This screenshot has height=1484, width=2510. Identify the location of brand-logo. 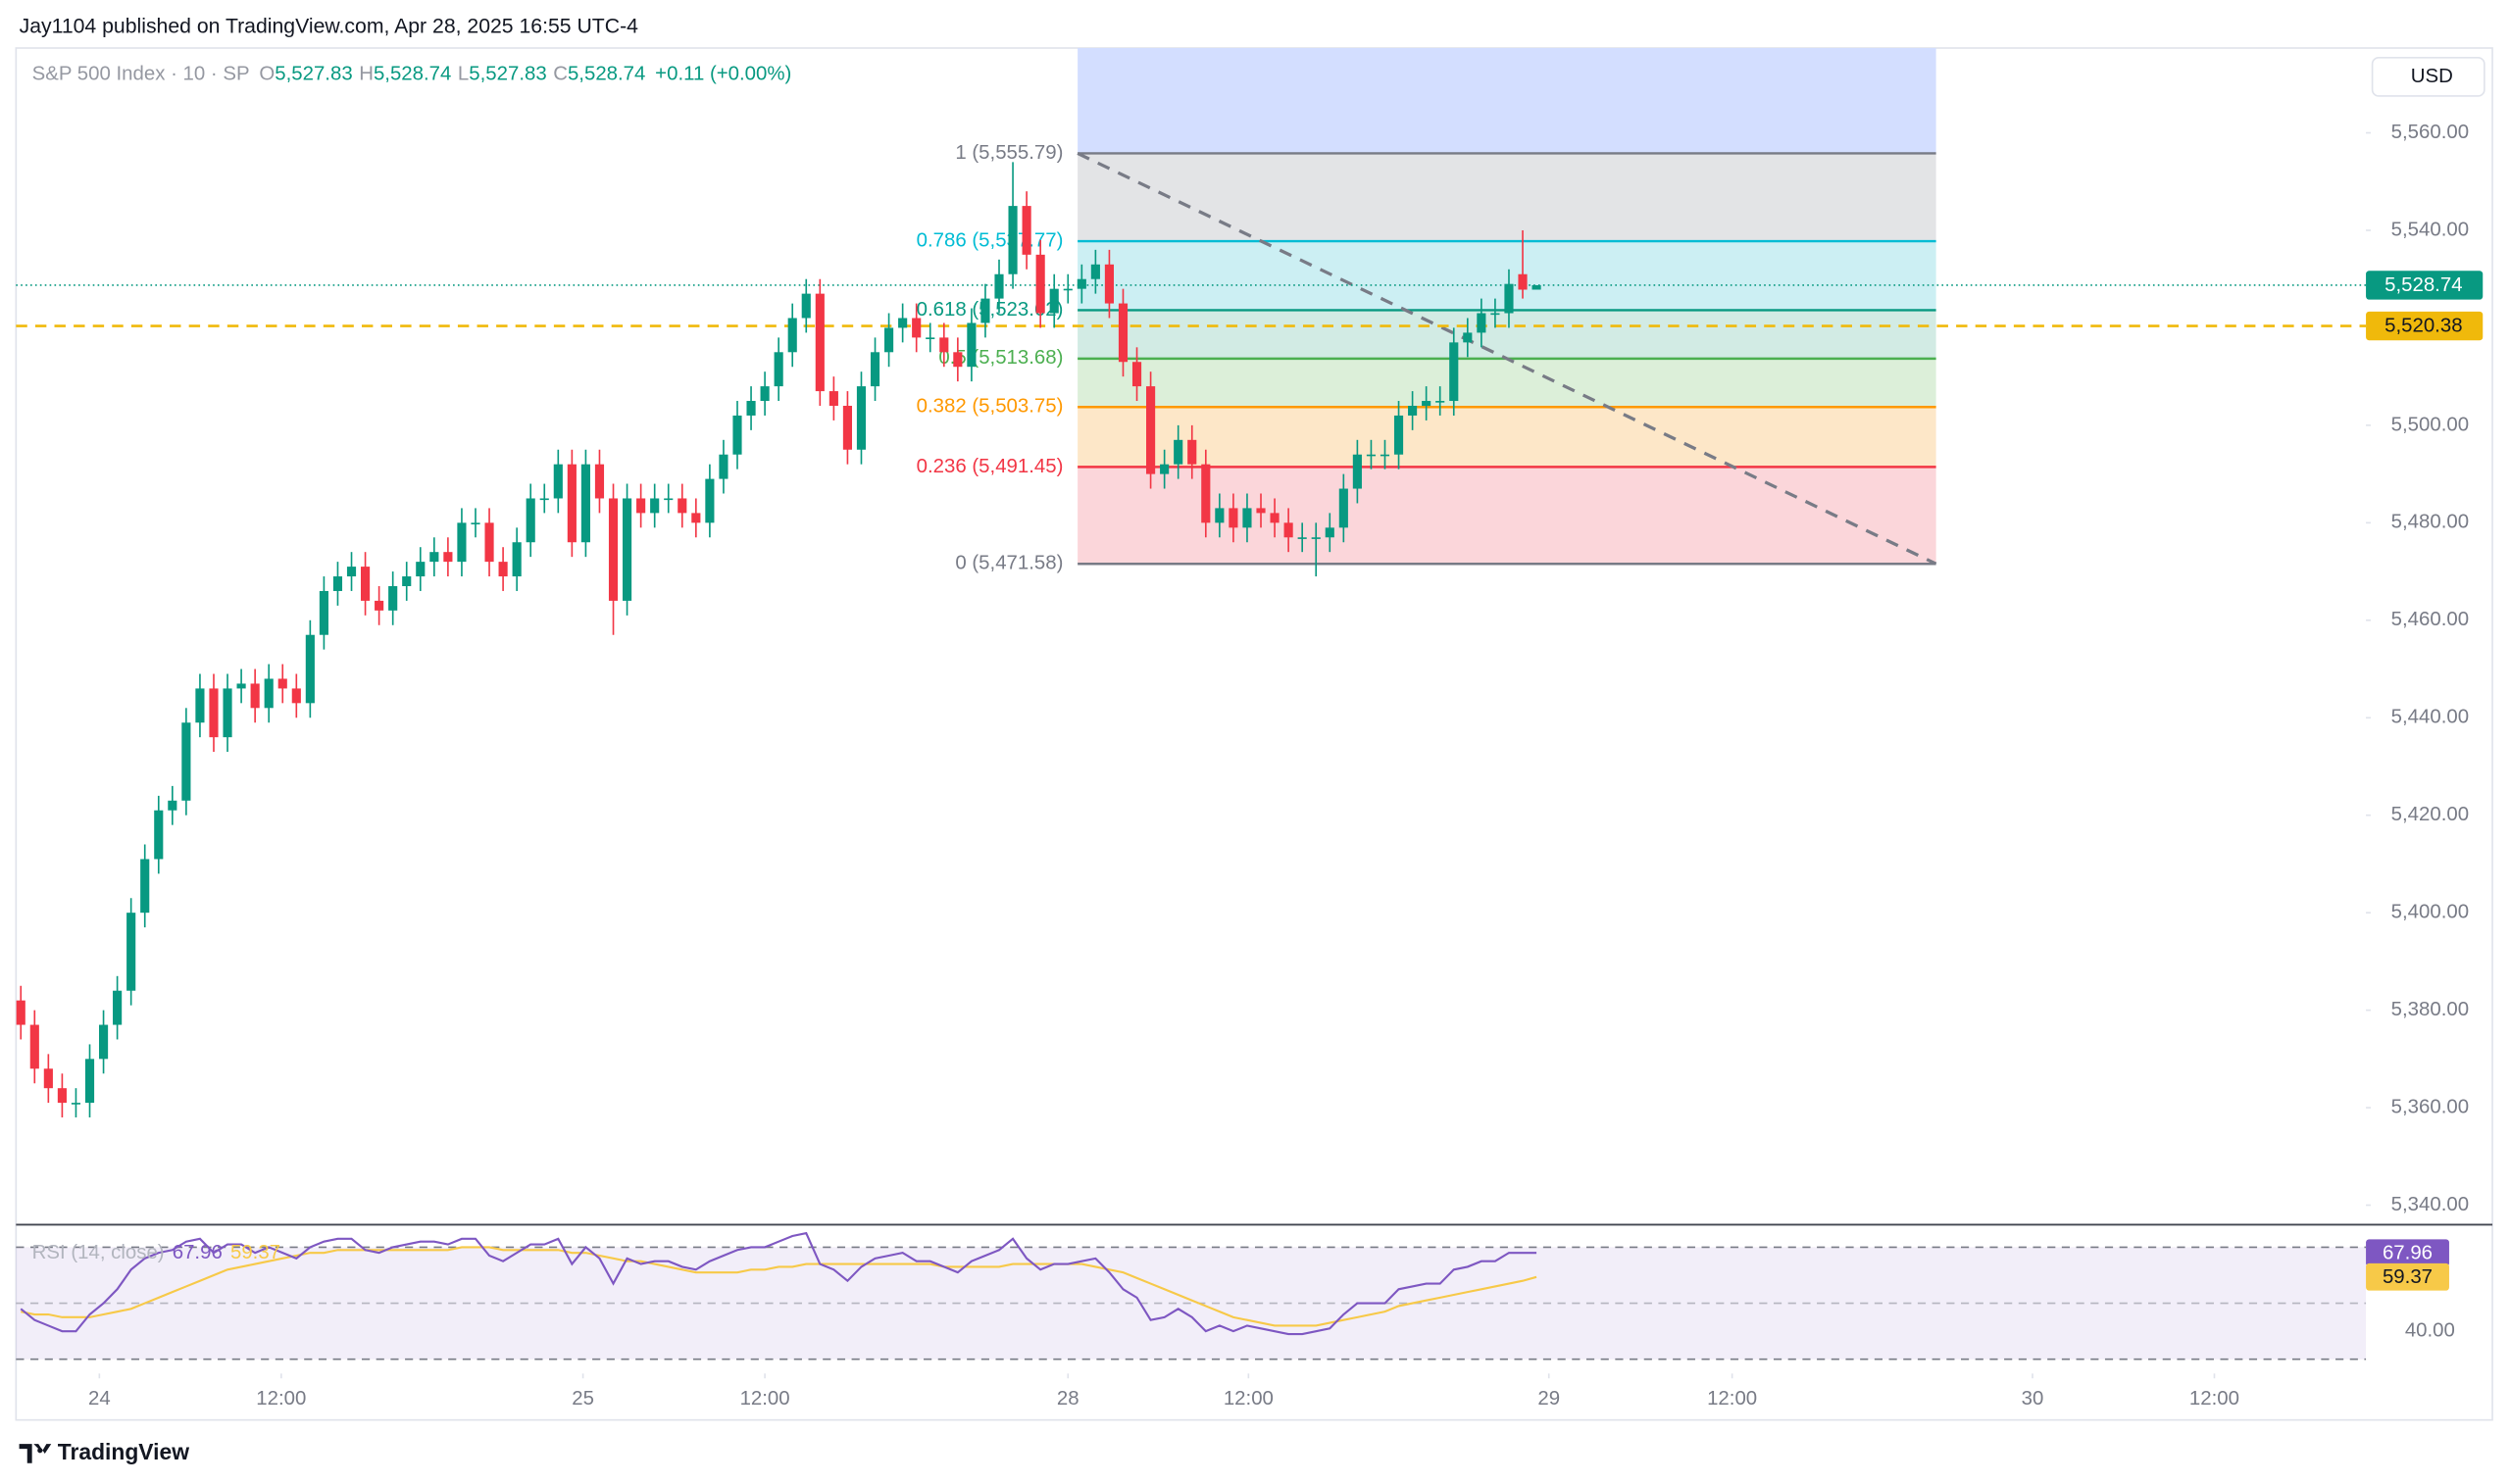
(35, 1453).